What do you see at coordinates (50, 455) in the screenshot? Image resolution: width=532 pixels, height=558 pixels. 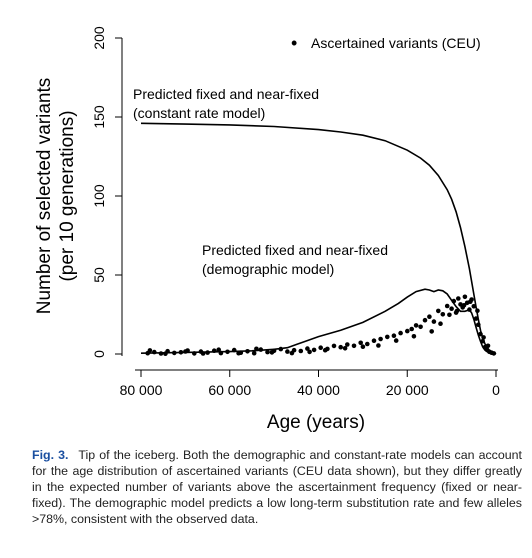 I see `caption-figure-label: Fig. 3.` at bounding box center [50, 455].